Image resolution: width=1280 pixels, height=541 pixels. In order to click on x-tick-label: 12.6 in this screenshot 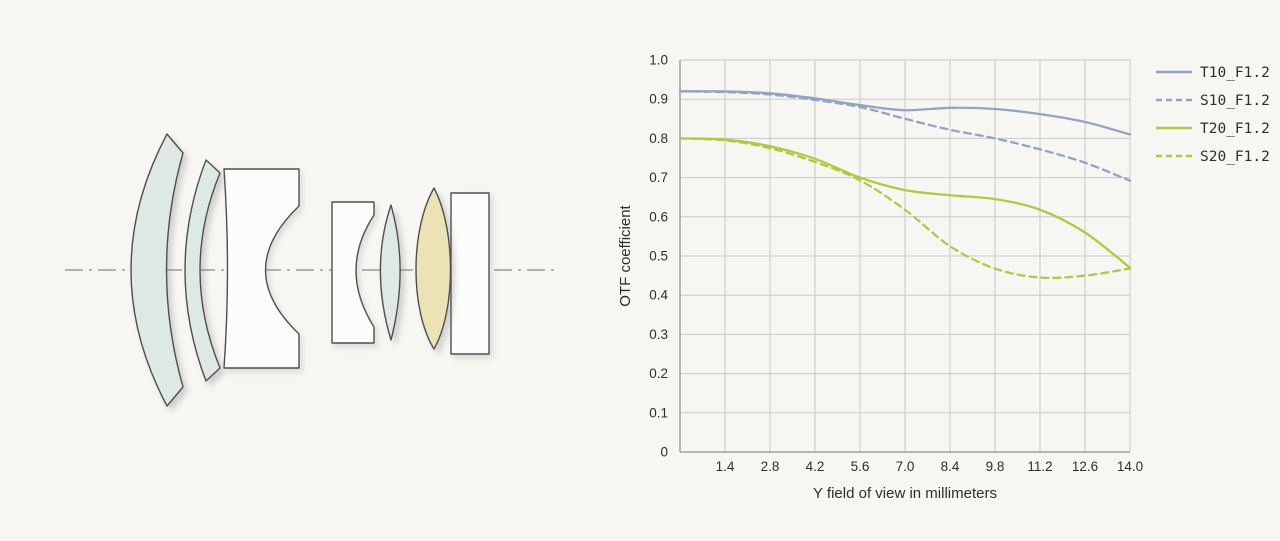, I will do `click(1085, 466)`.